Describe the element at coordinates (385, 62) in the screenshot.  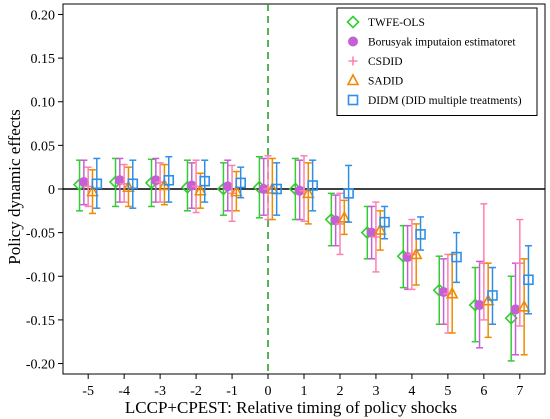
I see `legend-label: CSDID` at that location.